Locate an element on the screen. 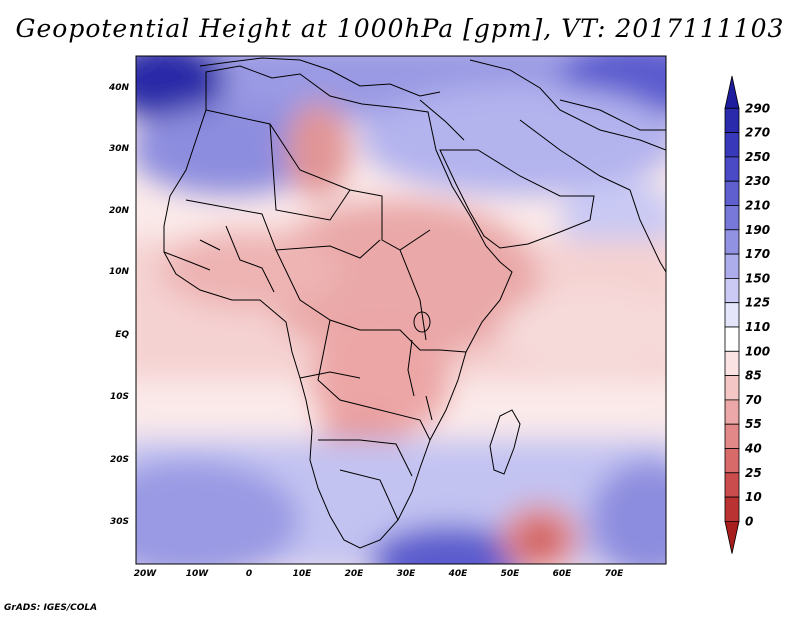 This screenshot has width=800, height=618. lon-label: 40E is located at coordinates (458, 574).